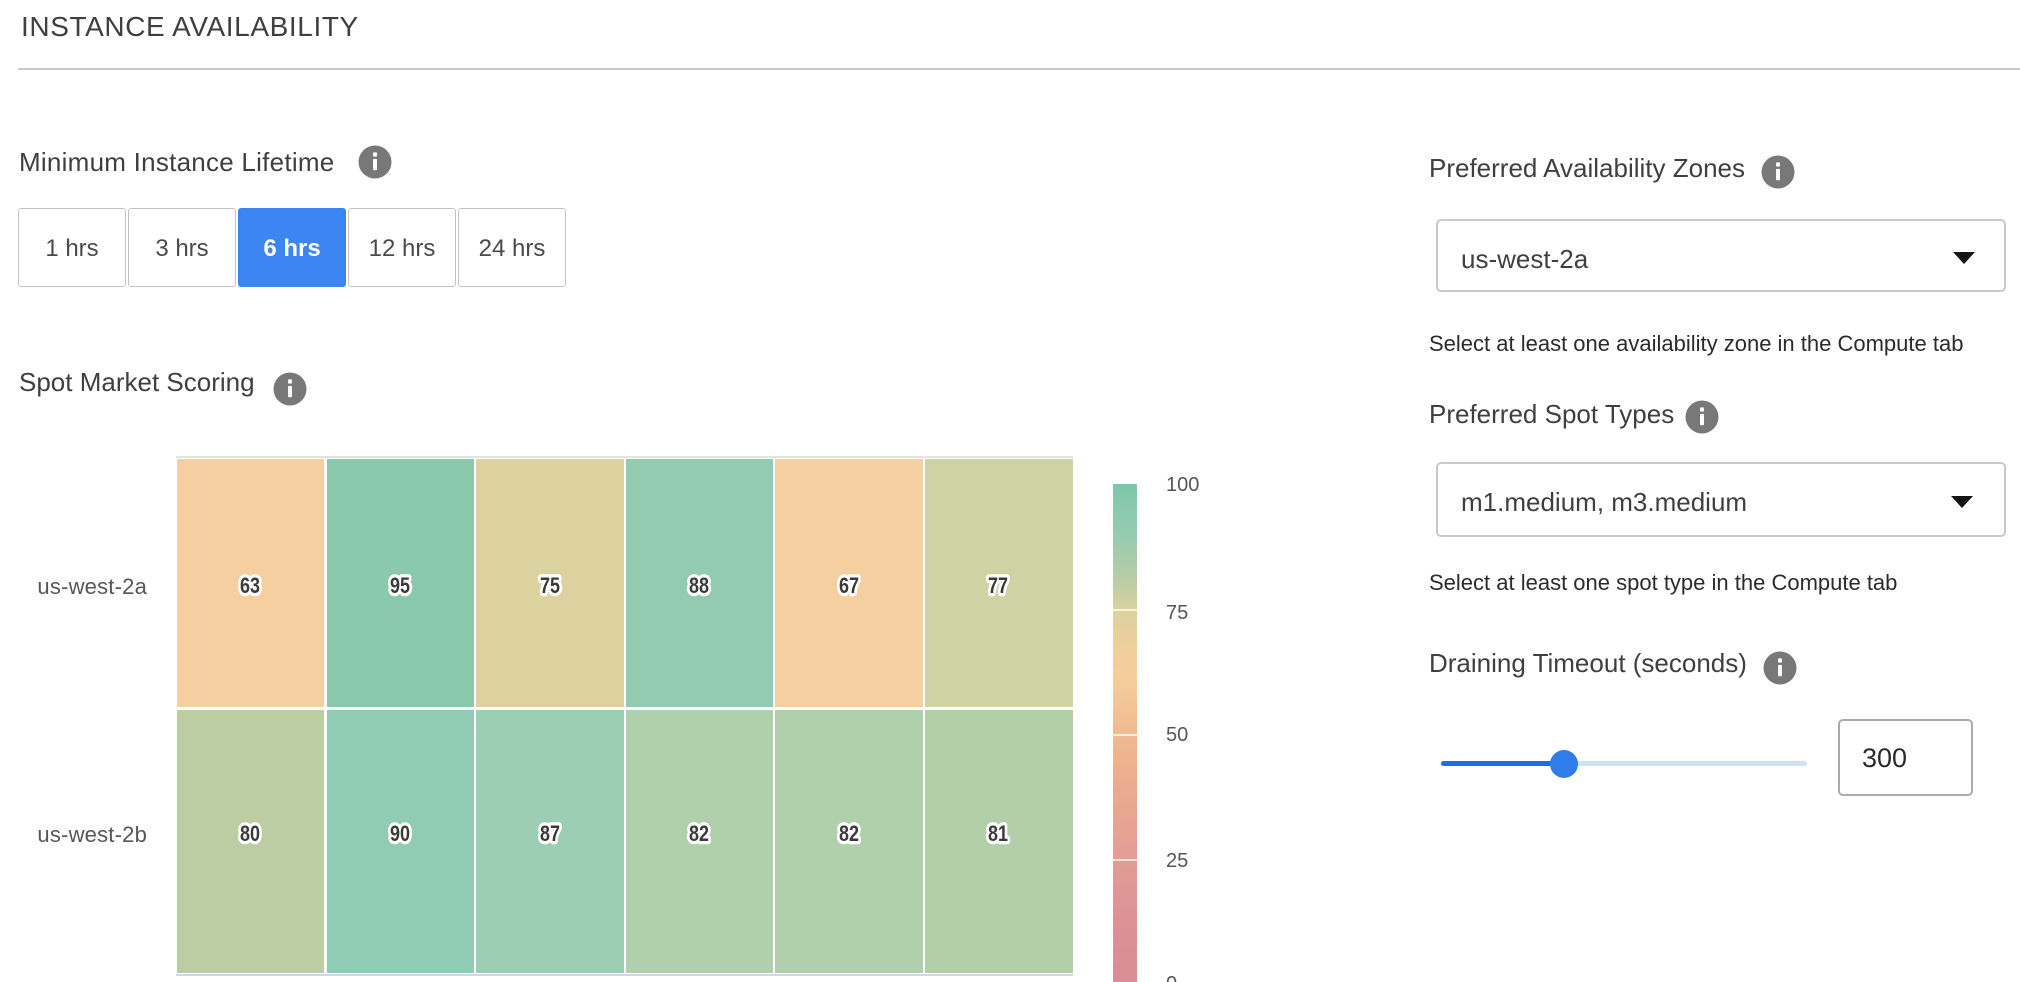  What do you see at coordinates (550, 833) in the screenshot?
I see `svg-text: 87` at bounding box center [550, 833].